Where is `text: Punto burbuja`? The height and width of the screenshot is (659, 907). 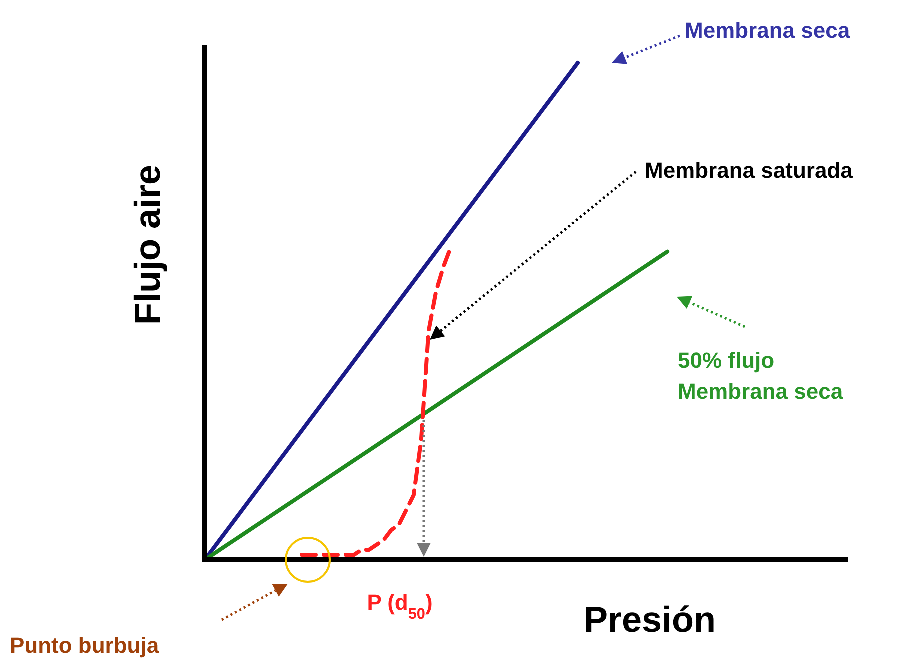
text: Punto burbuja is located at coordinates (85, 645).